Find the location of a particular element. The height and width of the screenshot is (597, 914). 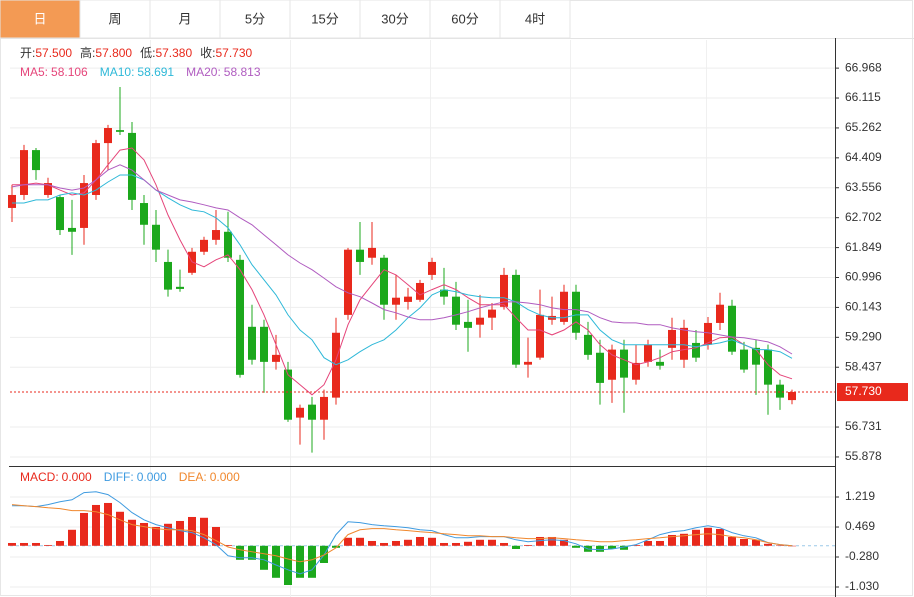

y-tick-label: 64.409 is located at coordinates (863, 157).